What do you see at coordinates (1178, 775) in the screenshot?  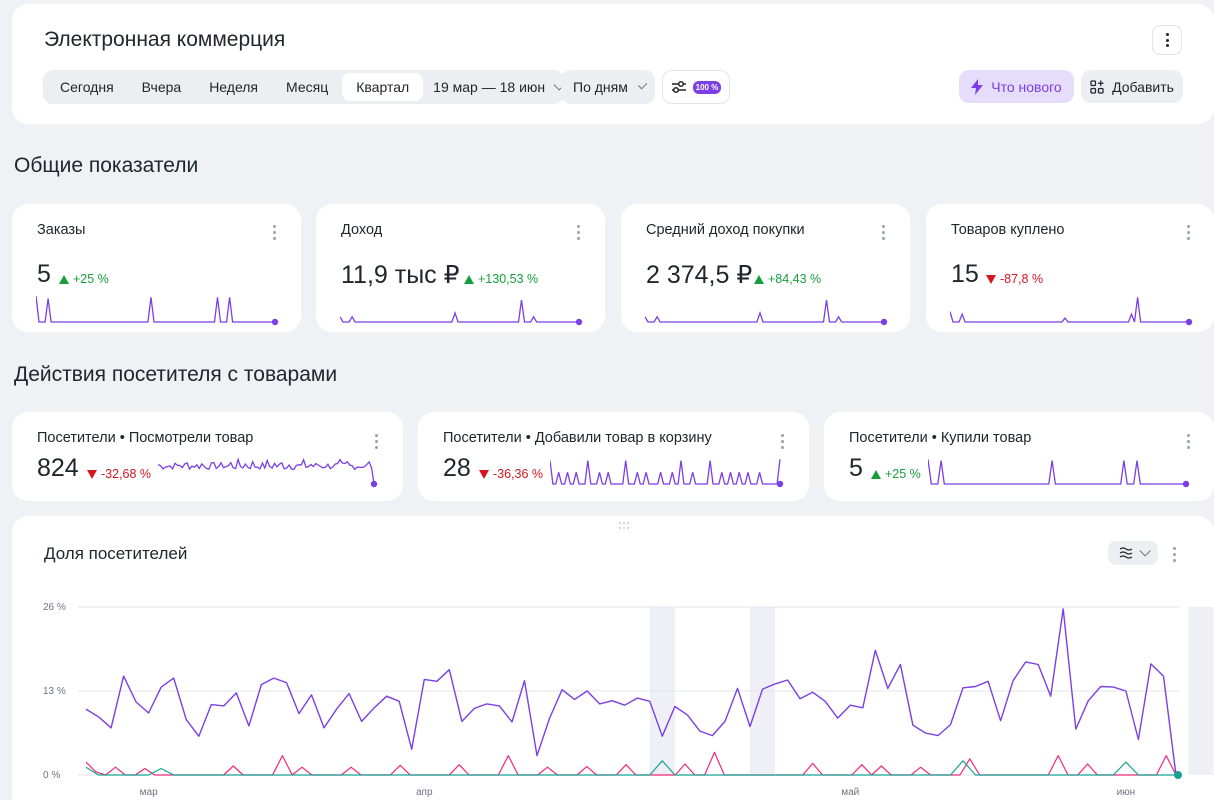 I see `series-end-dot` at bounding box center [1178, 775].